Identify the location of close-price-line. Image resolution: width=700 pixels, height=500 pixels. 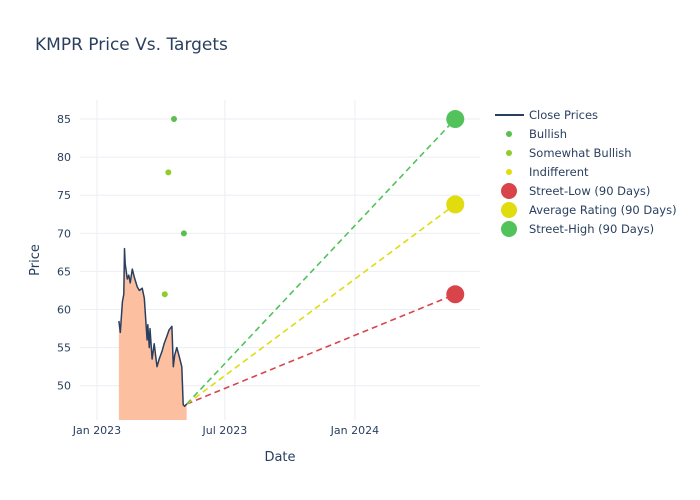
(153, 327).